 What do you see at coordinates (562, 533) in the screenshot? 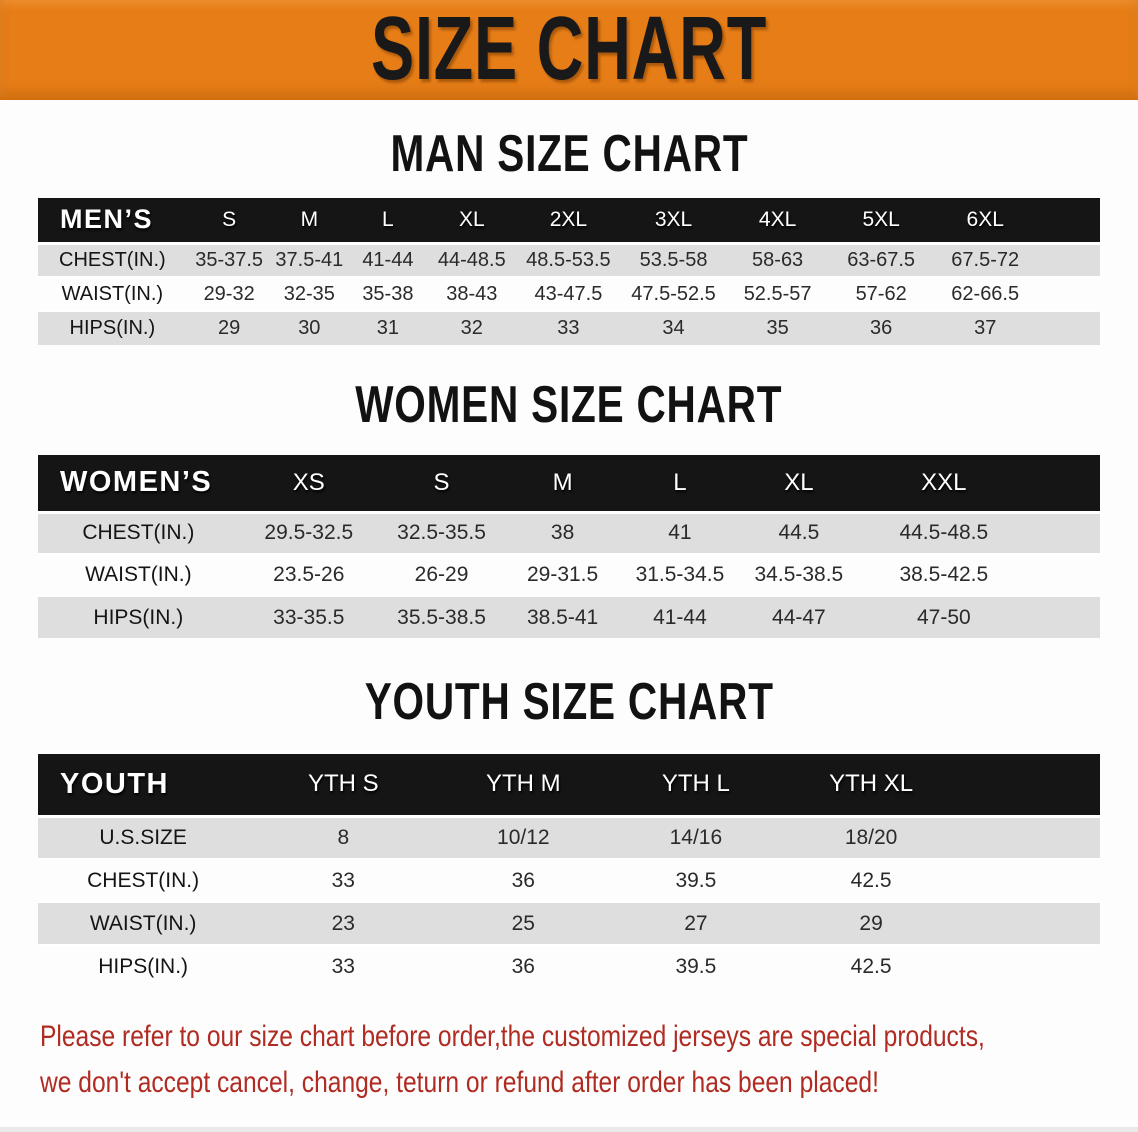
I see `cell: 38` at bounding box center [562, 533].